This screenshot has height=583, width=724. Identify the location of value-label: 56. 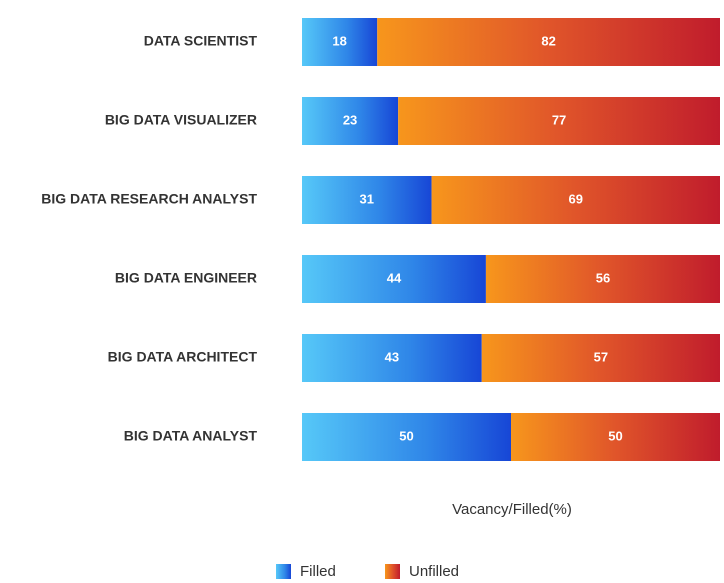
(603, 277).